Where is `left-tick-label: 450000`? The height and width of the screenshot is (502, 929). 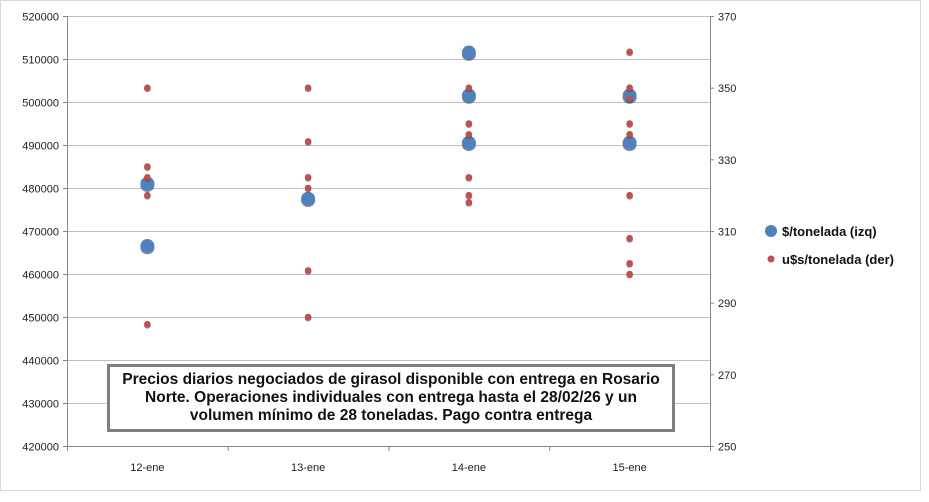
left-tick-label: 450000 is located at coordinates (40, 319).